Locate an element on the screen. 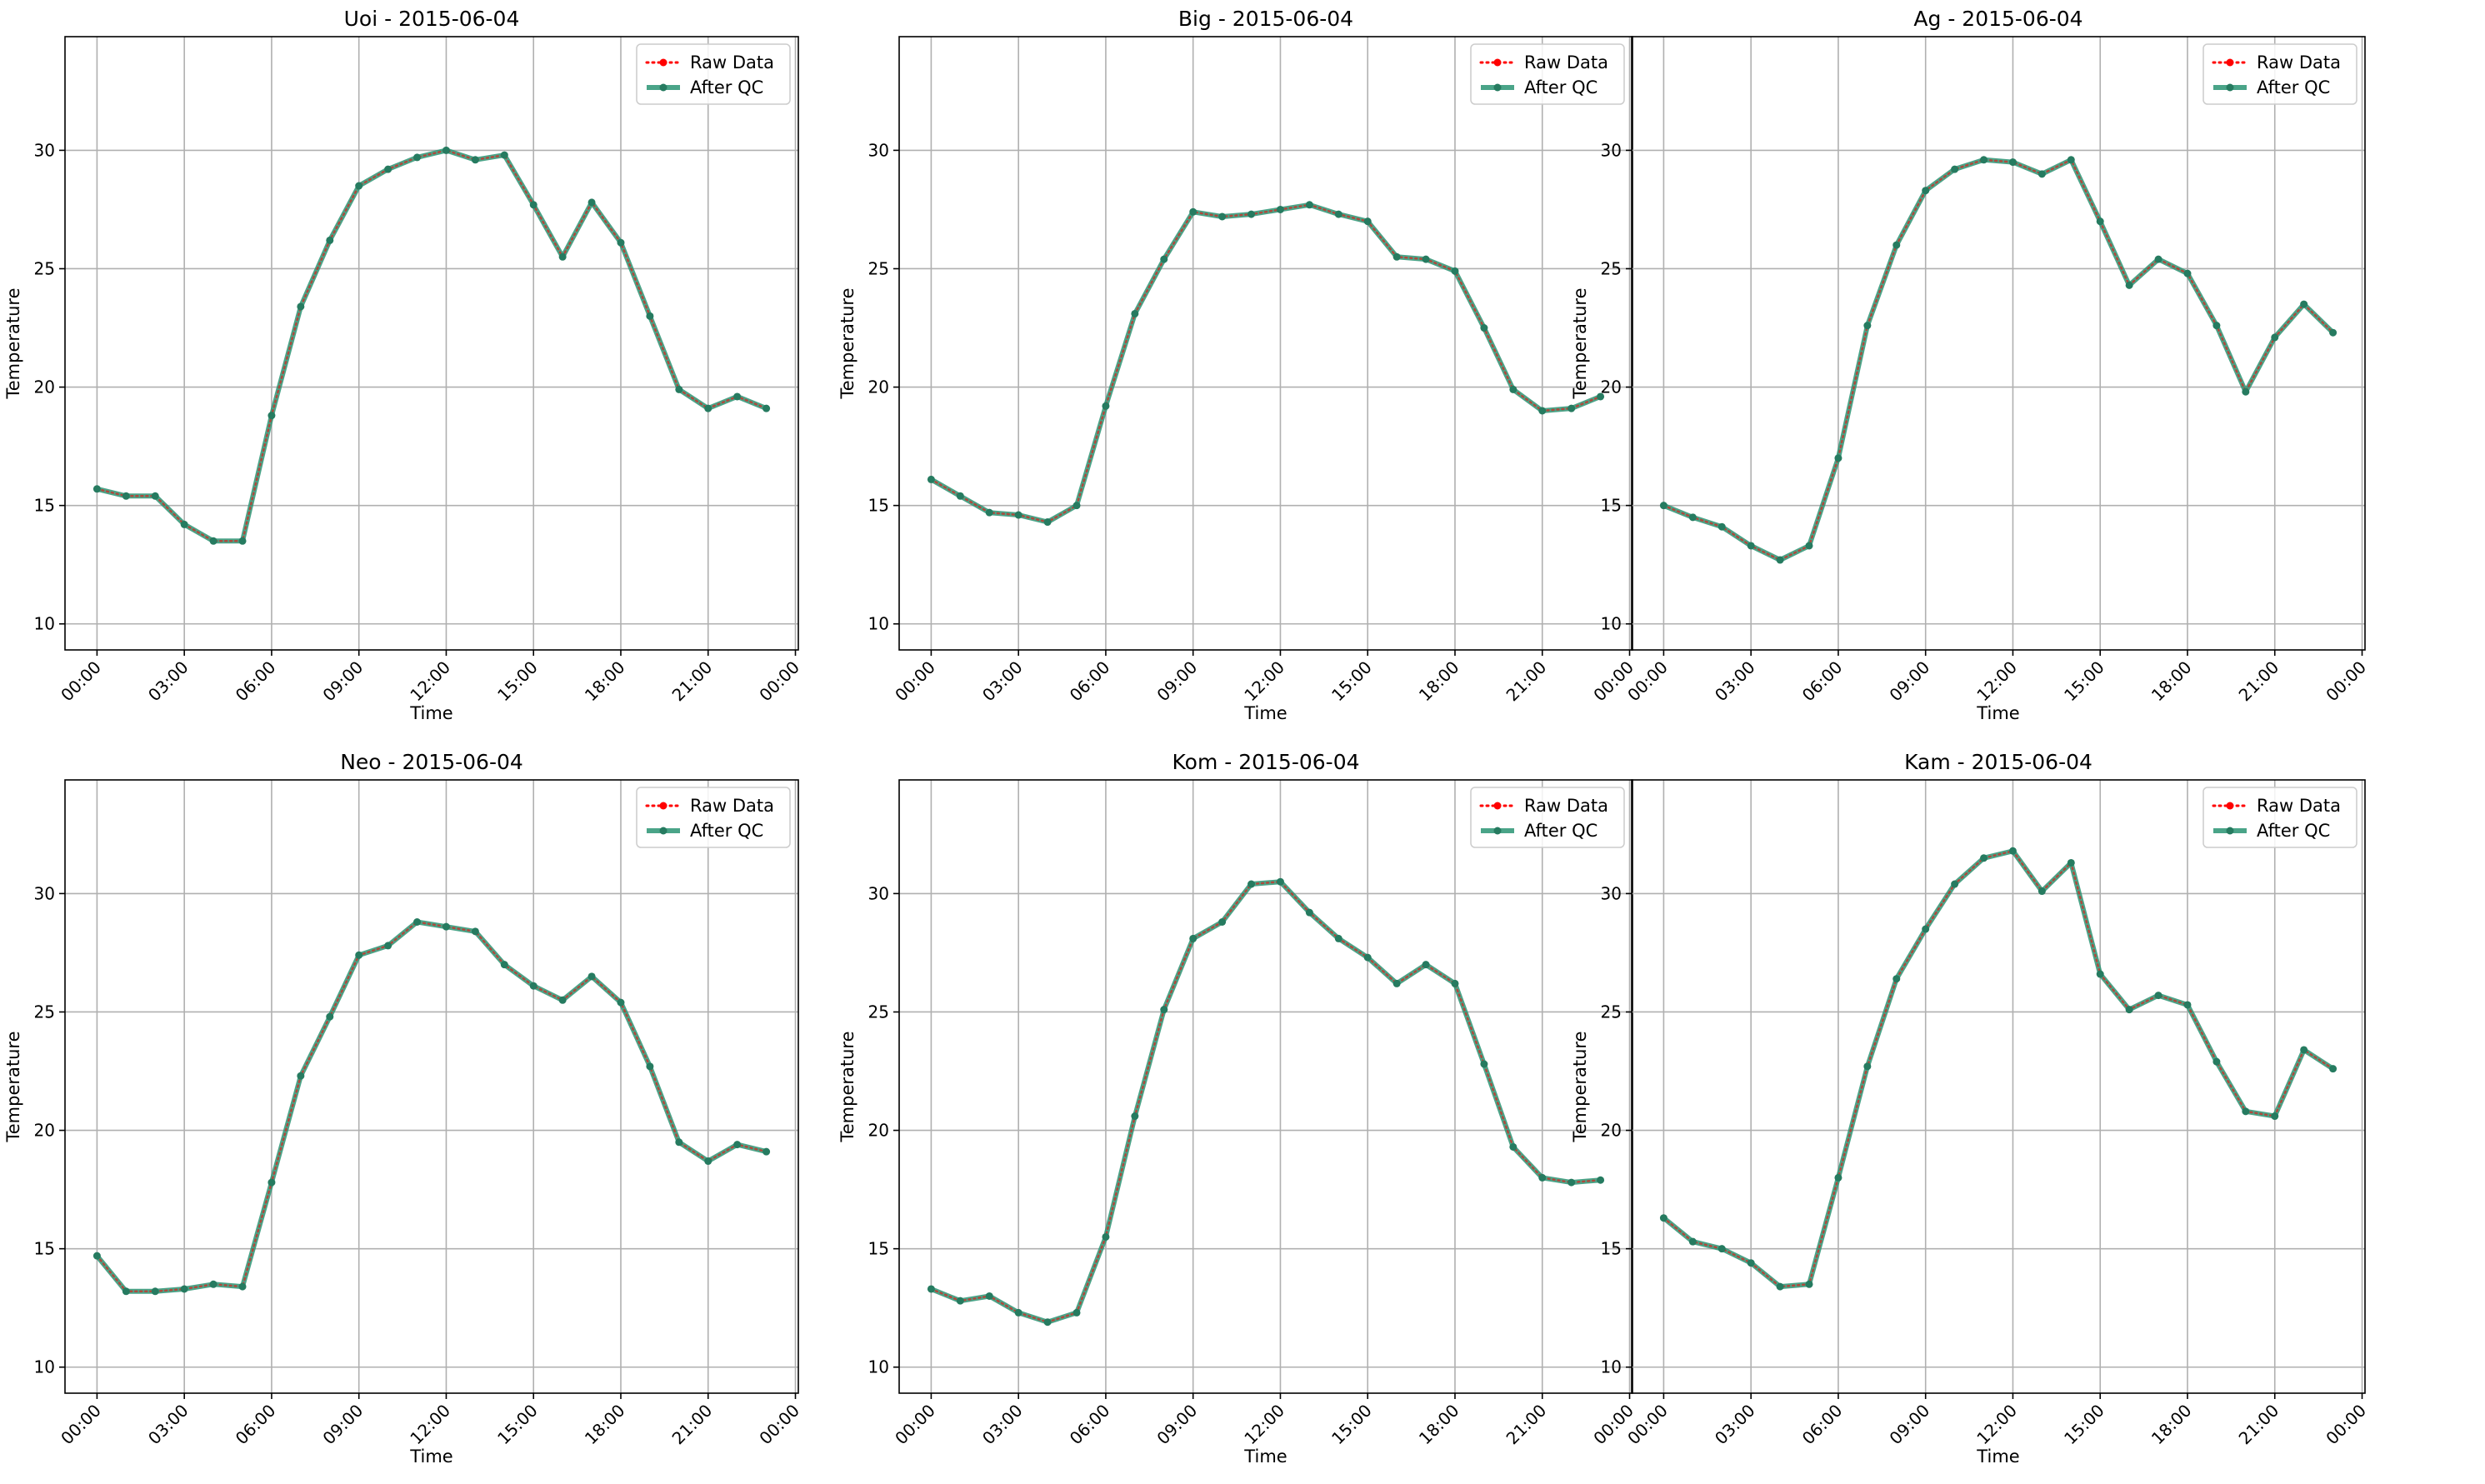 The height and width of the screenshot is (1484, 2485). legend-label-raw-data: Raw Data is located at coordinates (732, 62).